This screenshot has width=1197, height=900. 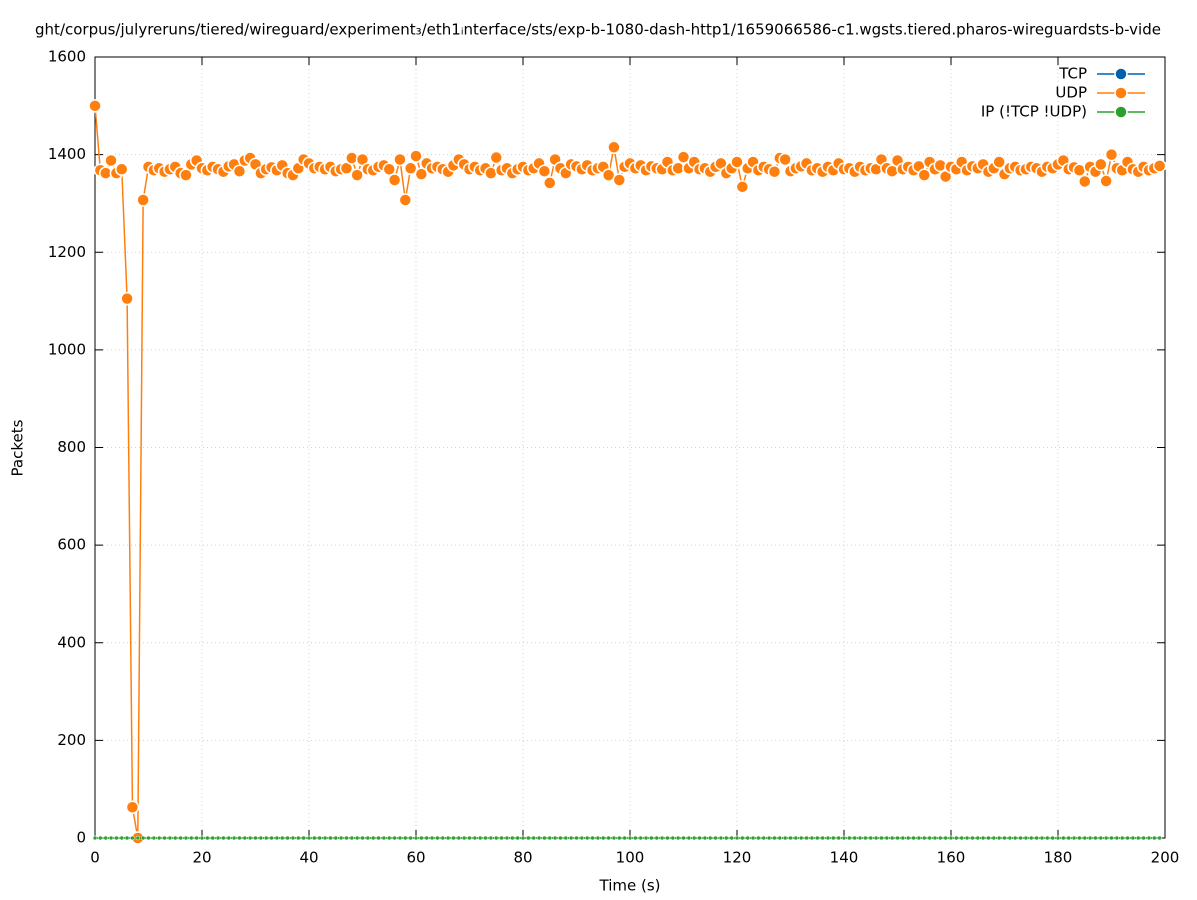 What do you see at coordinates (67, 154) in the screenshot?
I see `y-tick-label: 1400` at bounding box center [67, 154].